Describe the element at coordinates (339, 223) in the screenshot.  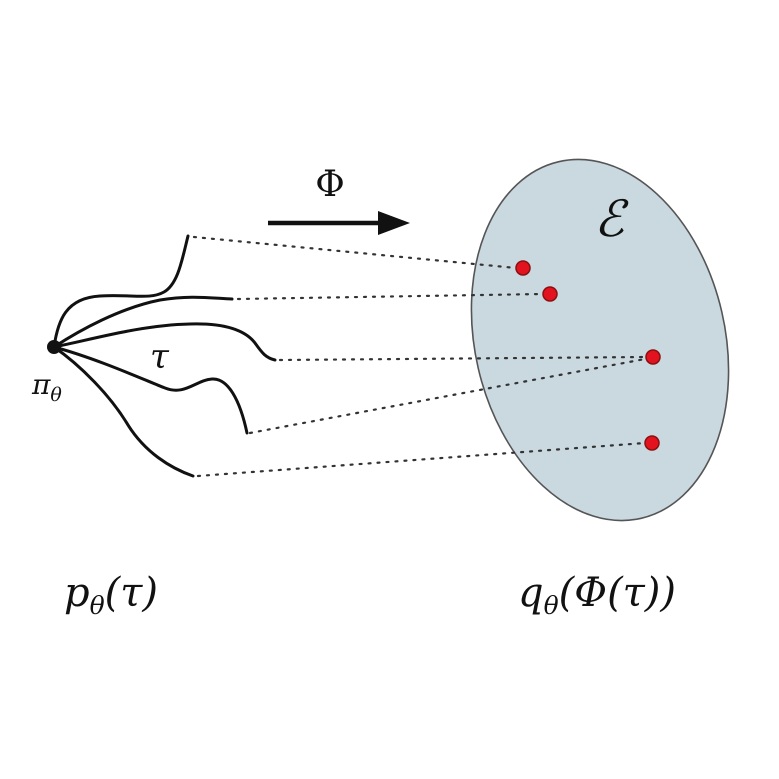
I see `map-arrow` at that location.